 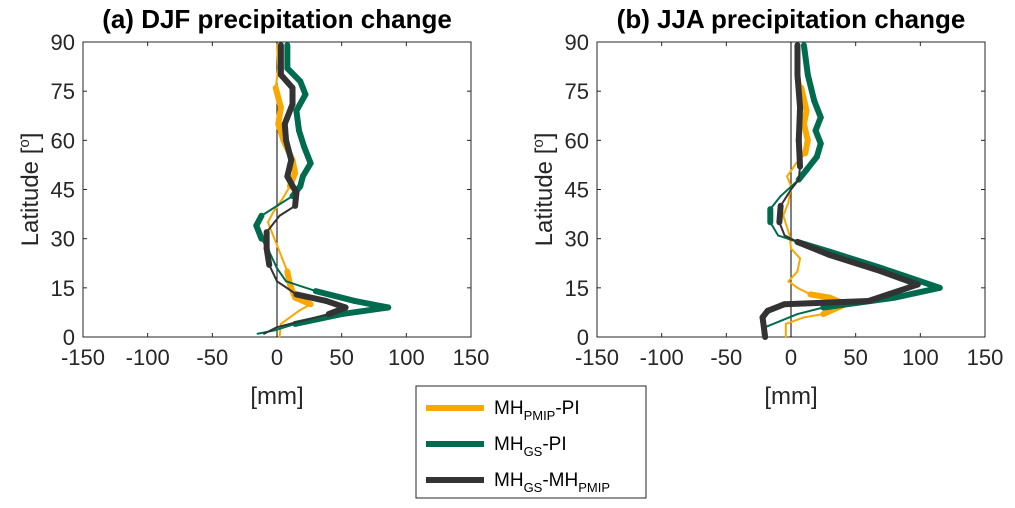 What do you see at coordinates (63, 288) in the screenshot?
I see `y-tick-label: 15` at bounding box center [63, 288].